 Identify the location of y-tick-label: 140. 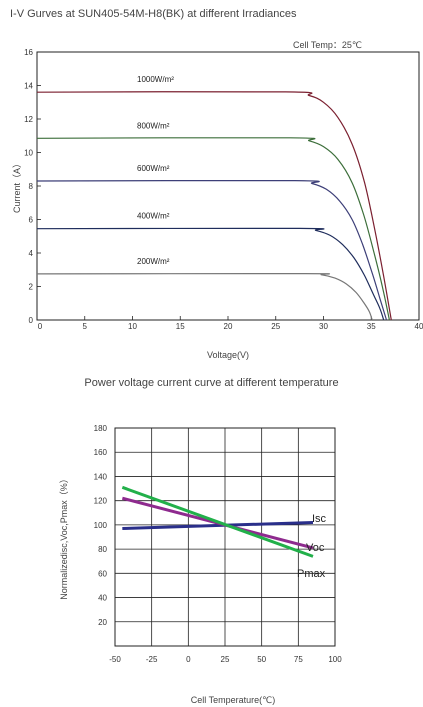
(101, 476).